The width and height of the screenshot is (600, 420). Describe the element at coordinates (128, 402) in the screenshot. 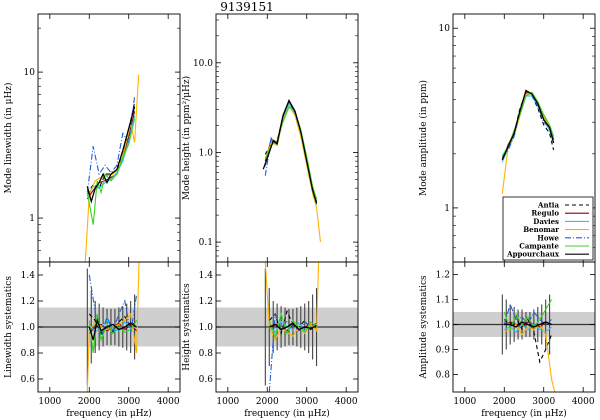

I see `linewidth-systematics-xtick-label: 3000` at that location.